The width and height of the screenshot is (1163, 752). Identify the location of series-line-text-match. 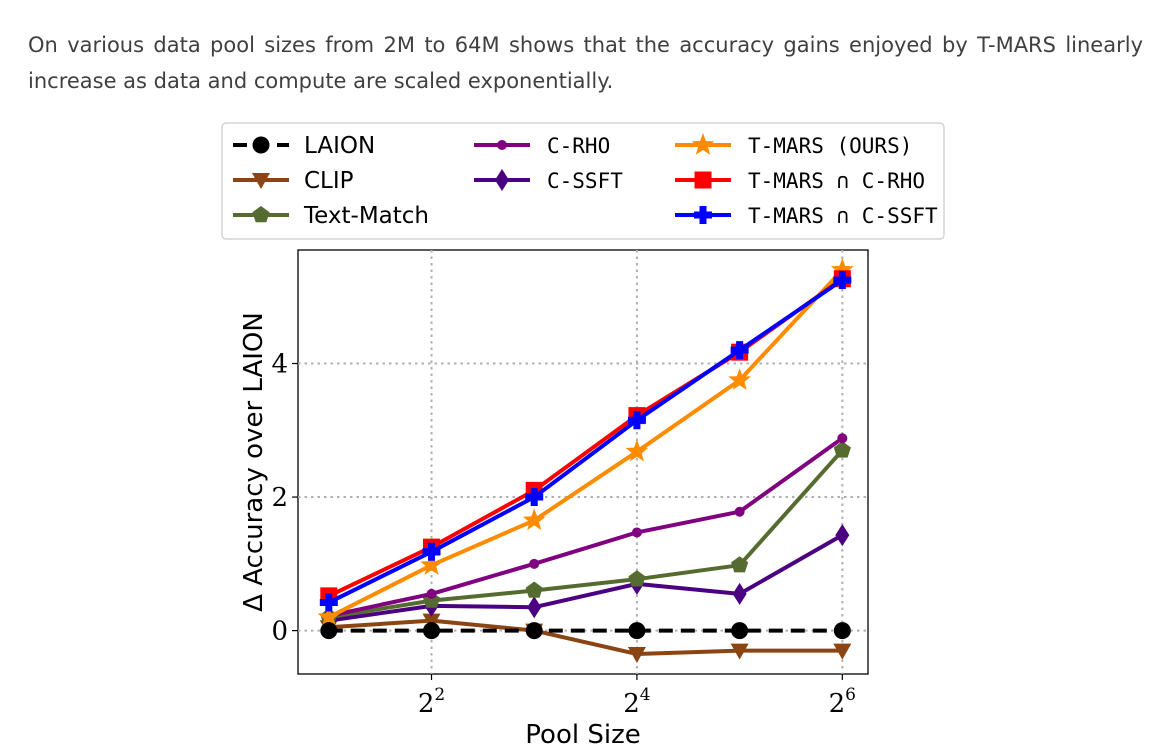
(586, 534).